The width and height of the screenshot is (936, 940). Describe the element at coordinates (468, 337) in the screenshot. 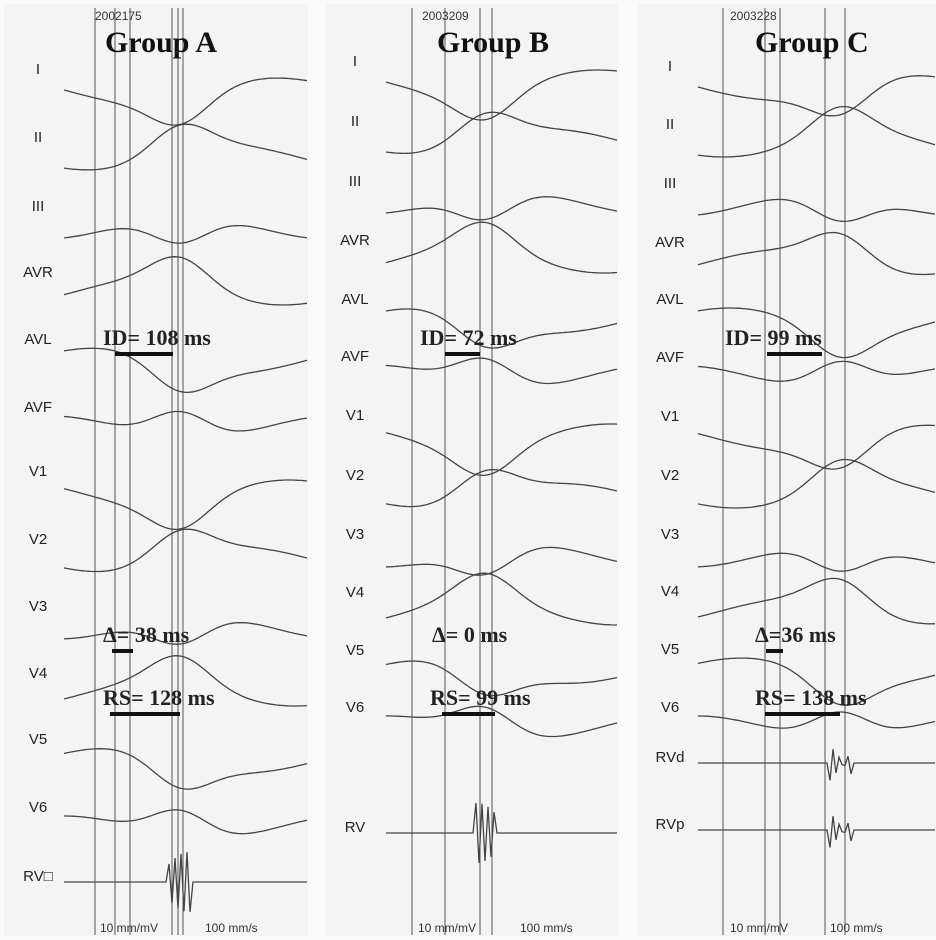

I see `annotation: ID= 72 ms` at that location.